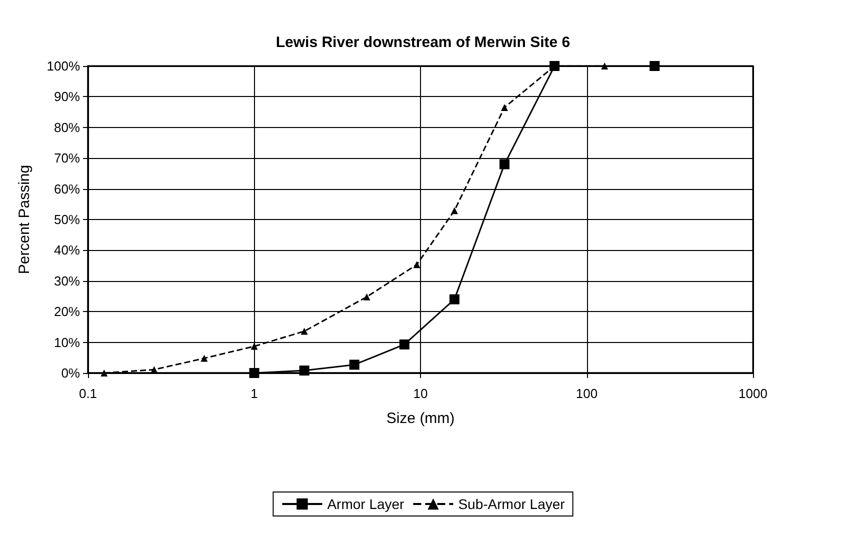  What do you see at coordinates (512, 504) in the screenshot?
I see `legend-label: Sub-Armor Layer` at bounding box center [512, 504].